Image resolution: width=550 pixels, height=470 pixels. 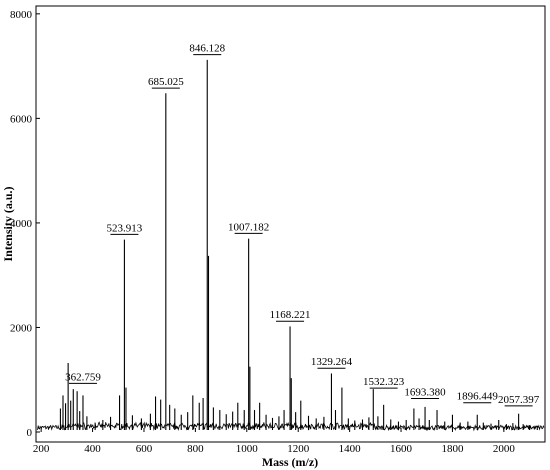 What do you see at coordinates (401, 449) in the screenshot?
I see `x-tick-label: 1600` at bounding box center [401, 449].